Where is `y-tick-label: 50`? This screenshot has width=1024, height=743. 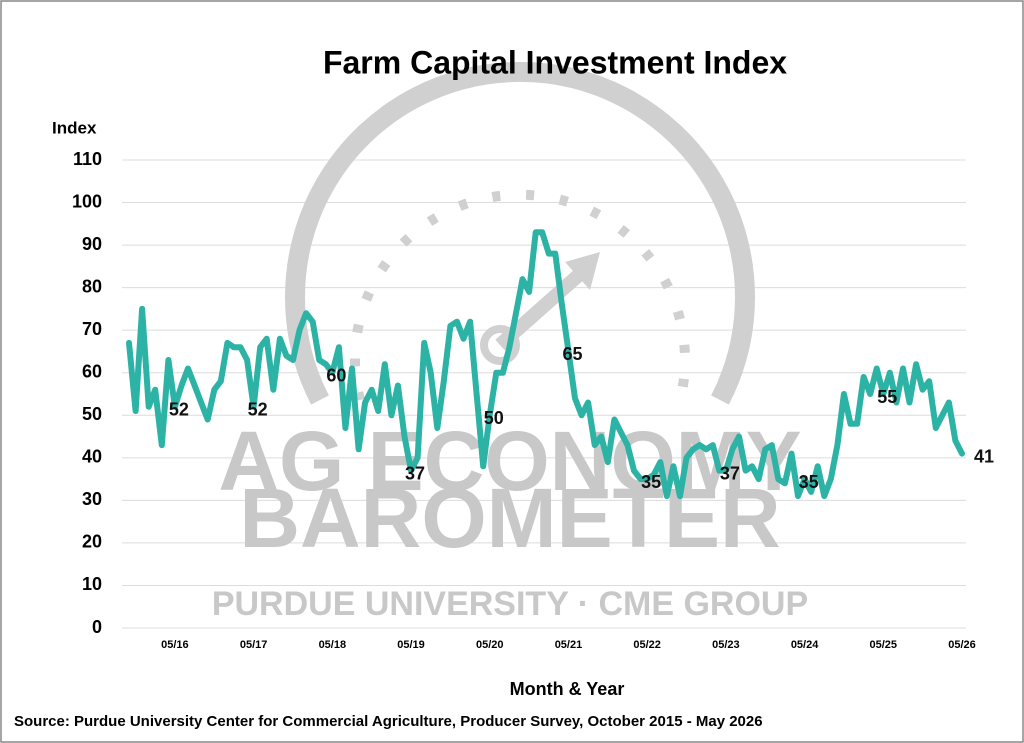
y-tick-label: 50 is located at coordinates (92, 414).